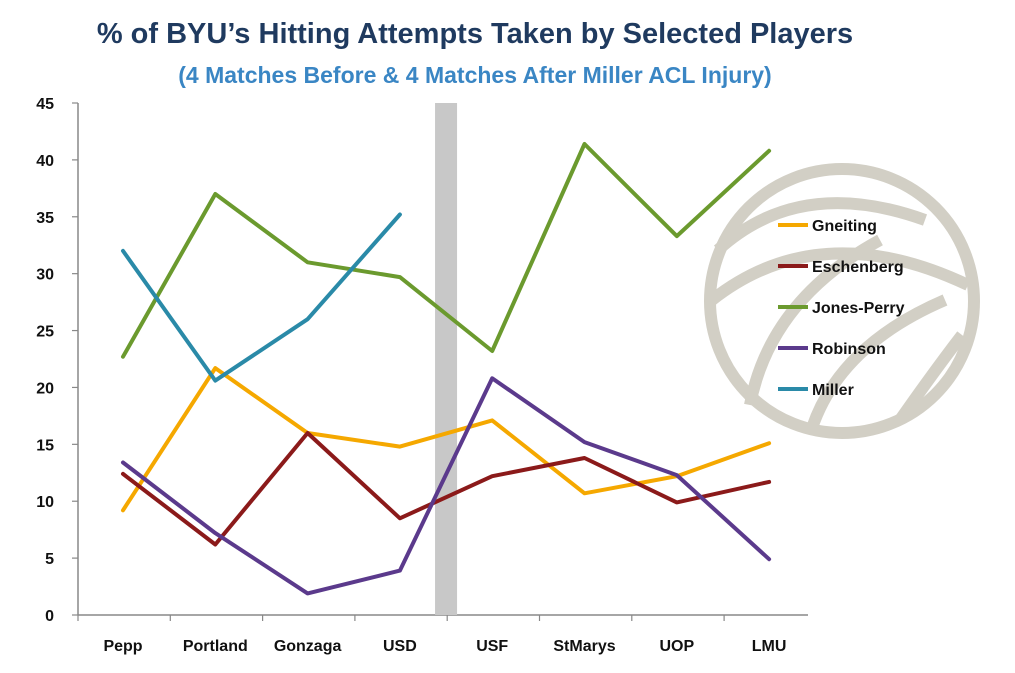 The width and height of the screenshot is (1015, 673). I want to click on injury-separator-band, so click(446, 359).